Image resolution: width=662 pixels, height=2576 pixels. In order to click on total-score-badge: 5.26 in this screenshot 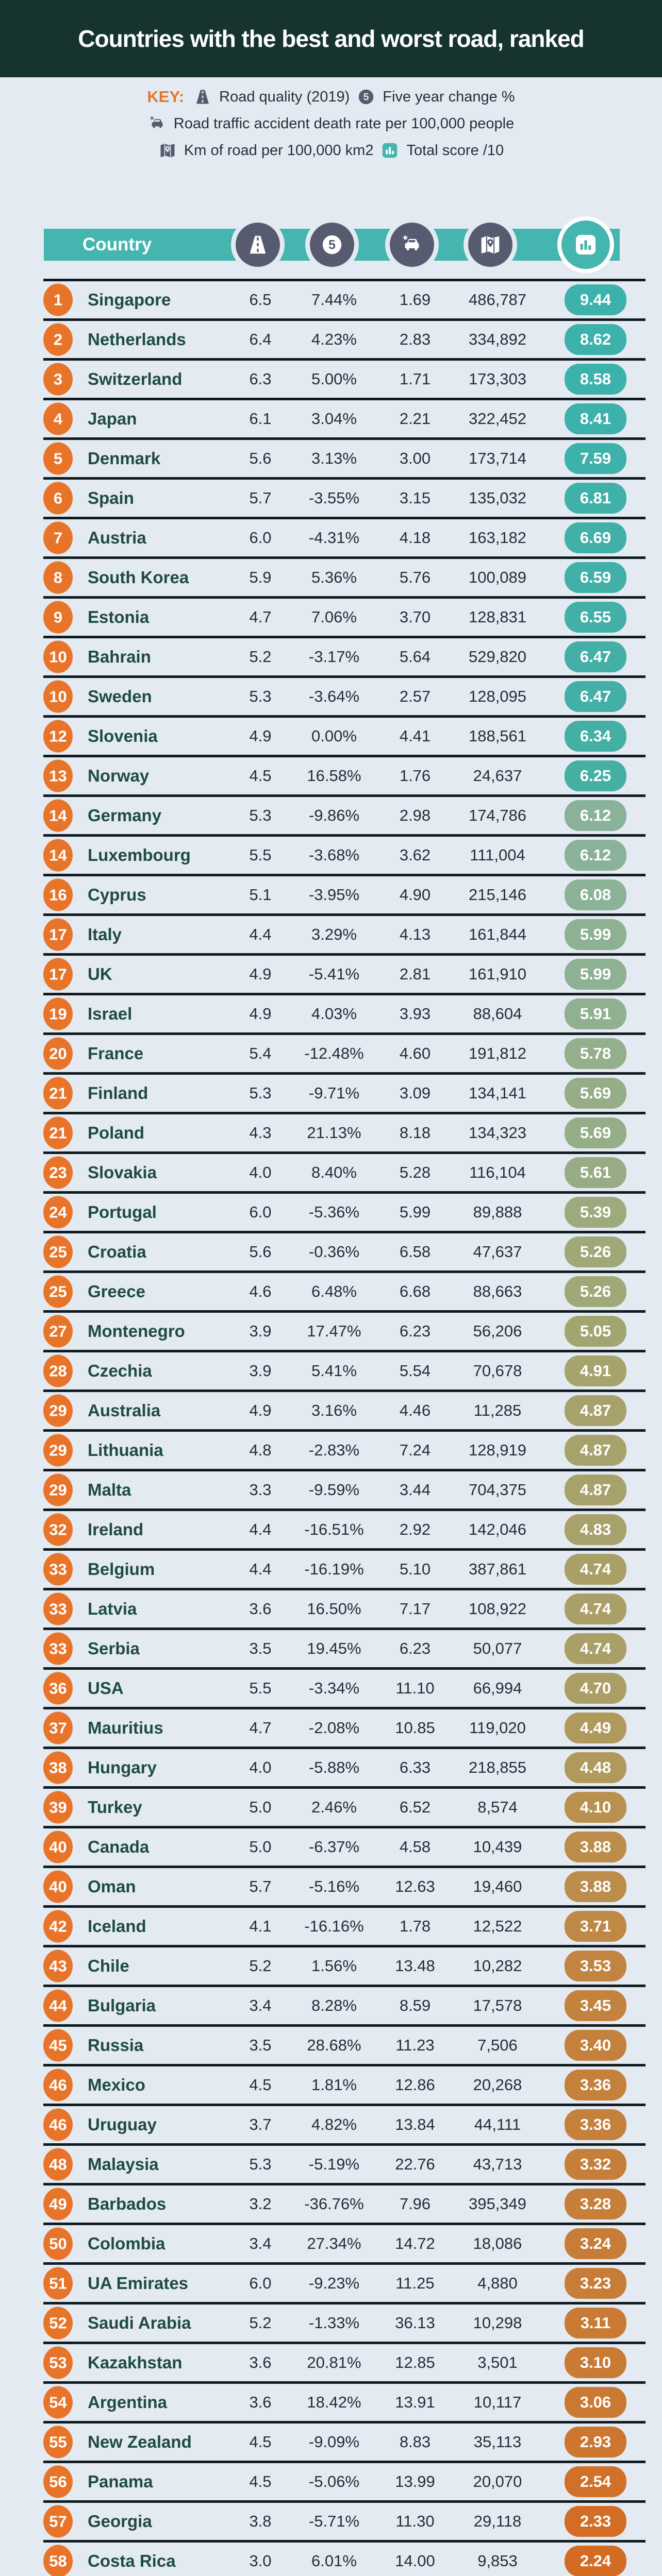, I will do `click(595, 1252)`.